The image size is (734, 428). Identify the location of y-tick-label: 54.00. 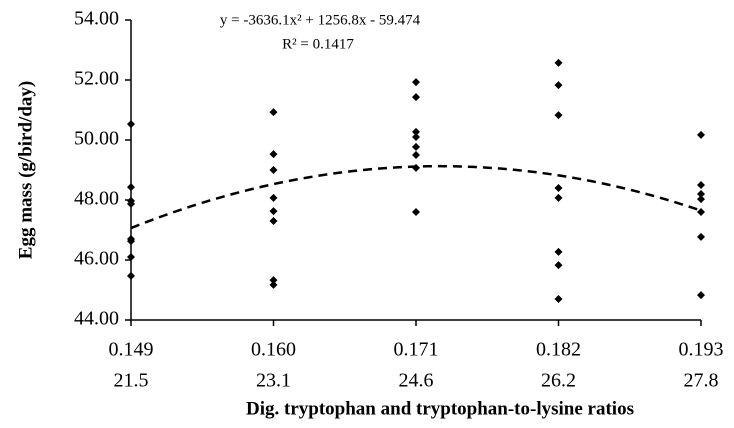
(96, 19).